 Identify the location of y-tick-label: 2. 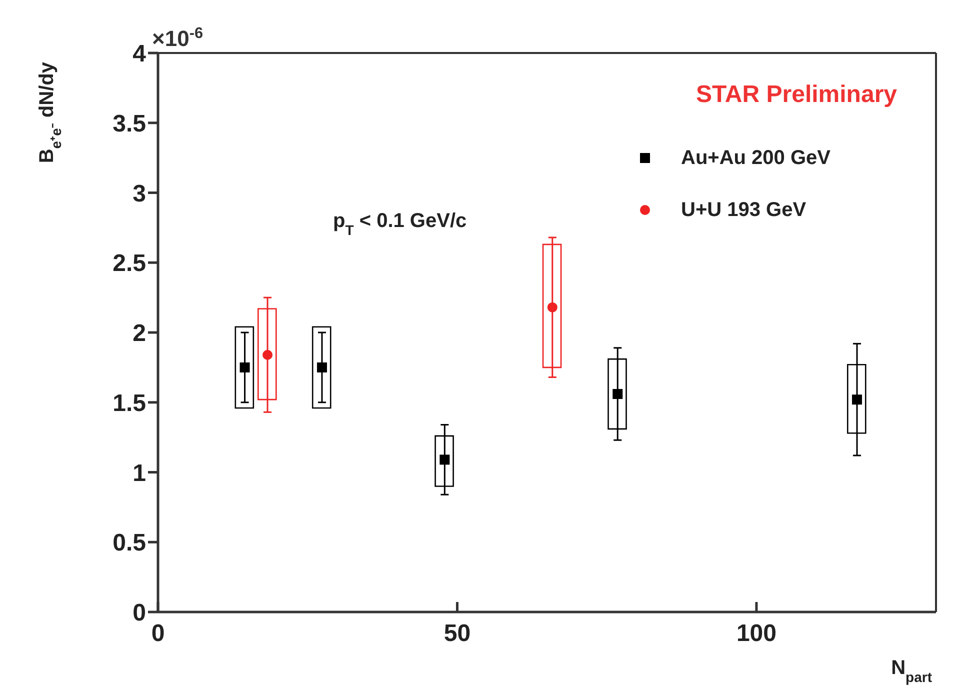
(139, 334).